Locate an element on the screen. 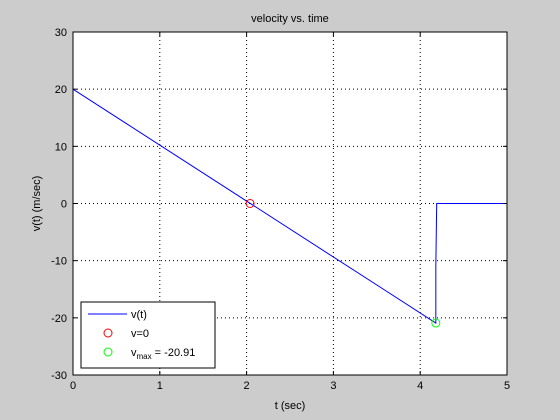 The image size is (560, 420). y-tick-label: 0 is located at coordinates (64, 205).